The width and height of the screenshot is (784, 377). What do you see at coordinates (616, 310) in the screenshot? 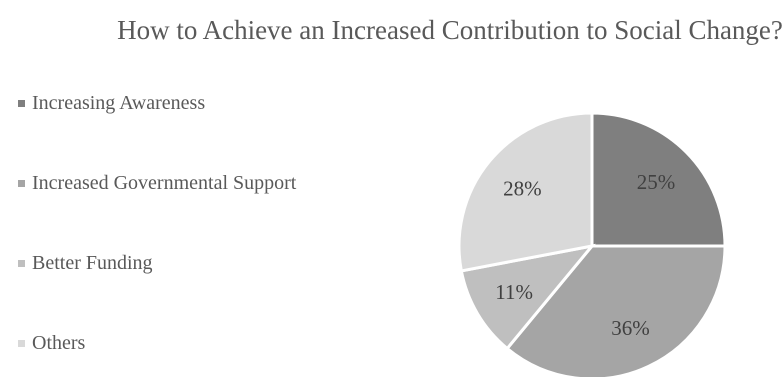
I see `slice-increased-governmental-support` at bounding box center [616, 310].